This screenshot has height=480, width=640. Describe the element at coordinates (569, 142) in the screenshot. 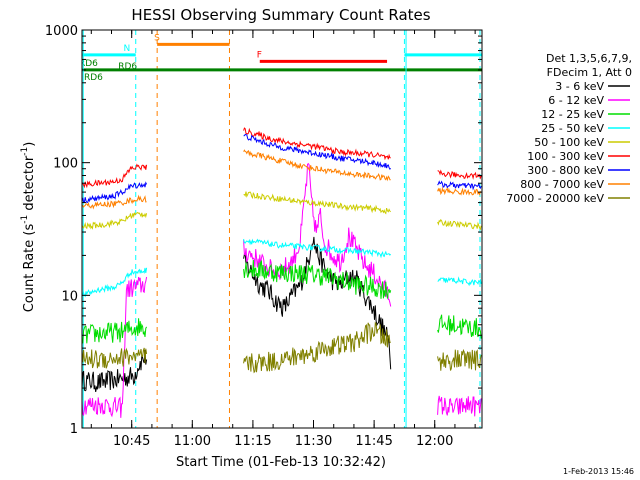

I see `legend-label: 50 - 100 keV` at that location.